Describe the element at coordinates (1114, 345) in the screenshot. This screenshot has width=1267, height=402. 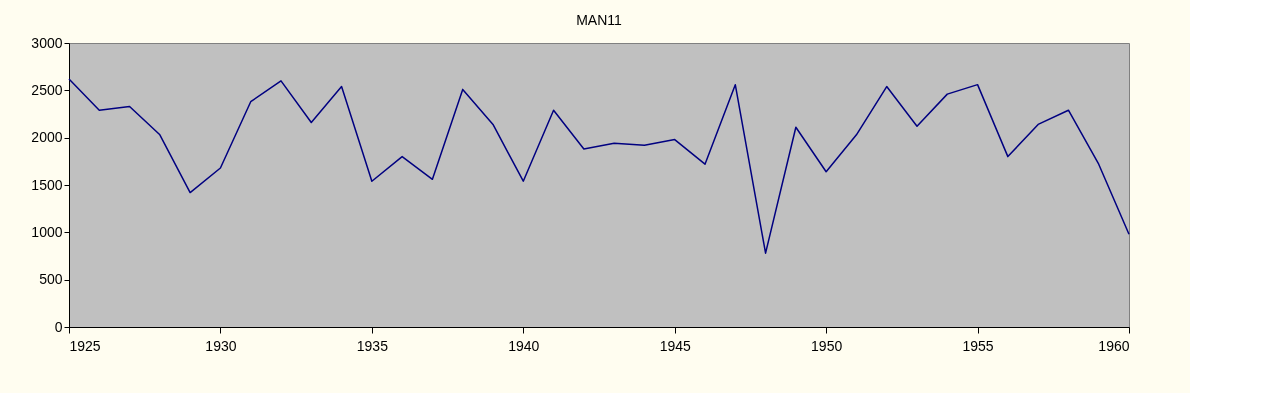
I see `x-tick-label: 1960` at that location.